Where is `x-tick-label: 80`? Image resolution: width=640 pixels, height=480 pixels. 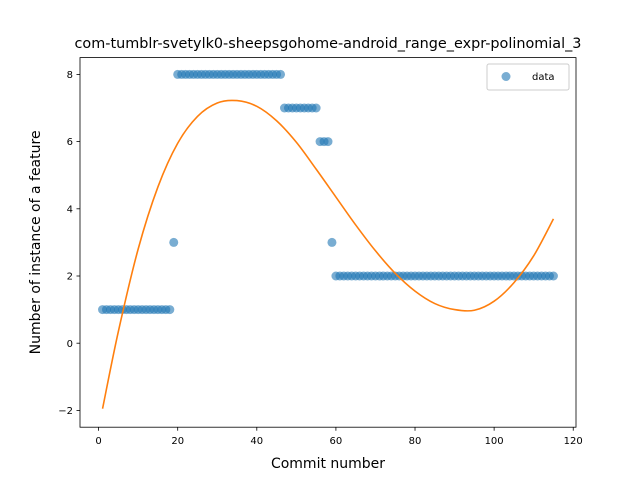 x-tick-label: 80 is located at coordinates (415, 441).